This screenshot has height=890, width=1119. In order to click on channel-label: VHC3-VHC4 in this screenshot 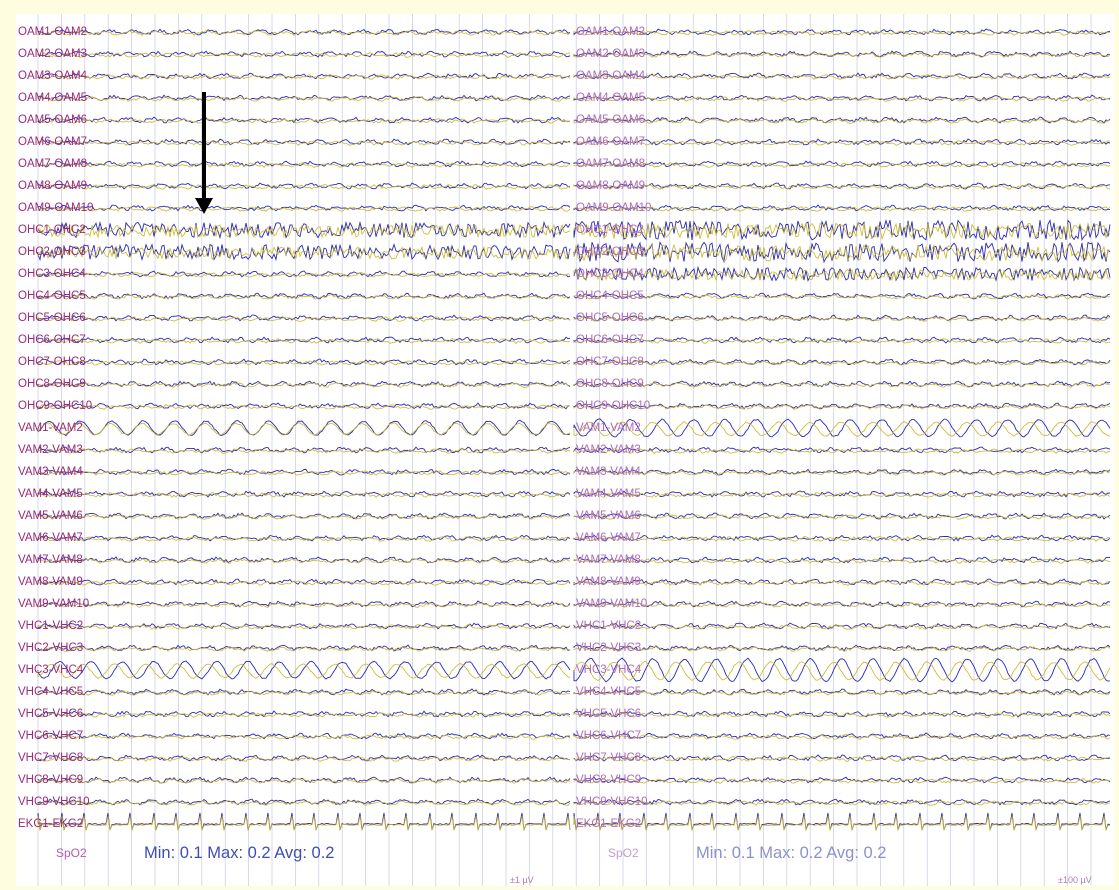, I will do `click(609, 670)`.